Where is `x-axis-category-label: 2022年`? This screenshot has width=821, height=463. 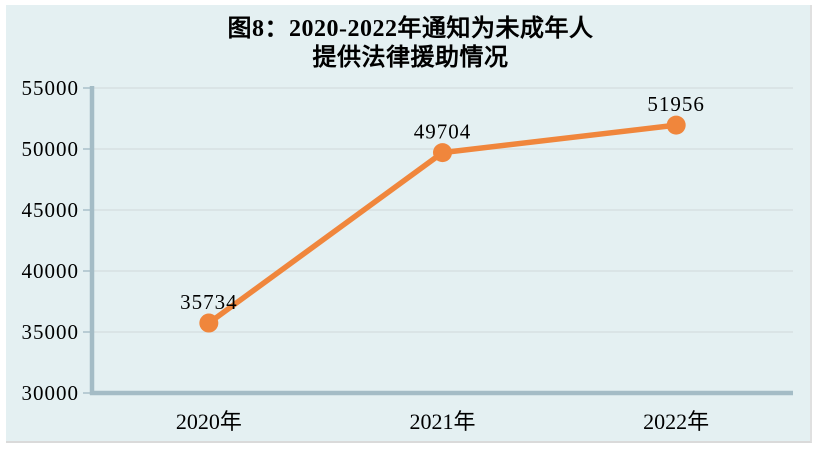 x-axis-category-label: 2022年 is located at coordinates (676, 421).